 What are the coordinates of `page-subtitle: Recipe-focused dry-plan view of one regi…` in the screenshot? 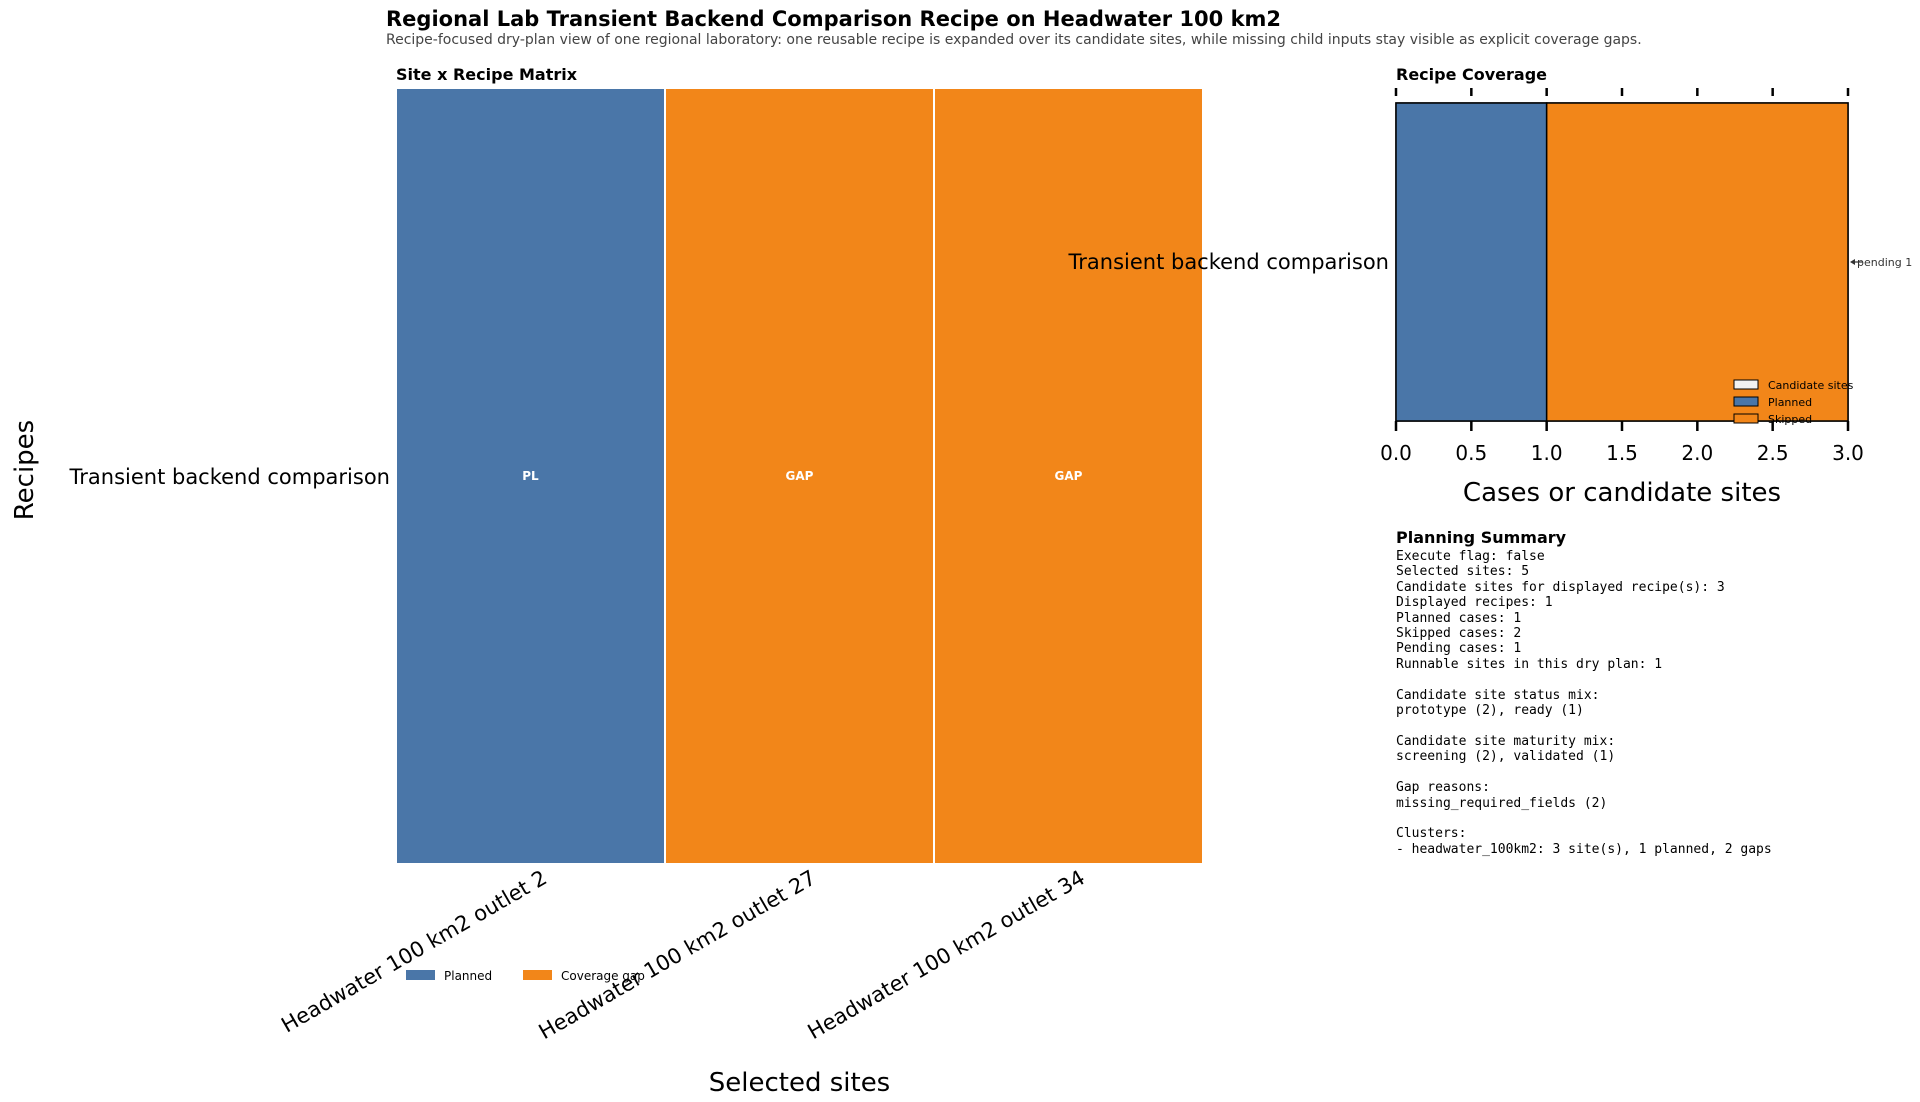 It's located at (1014, 40).